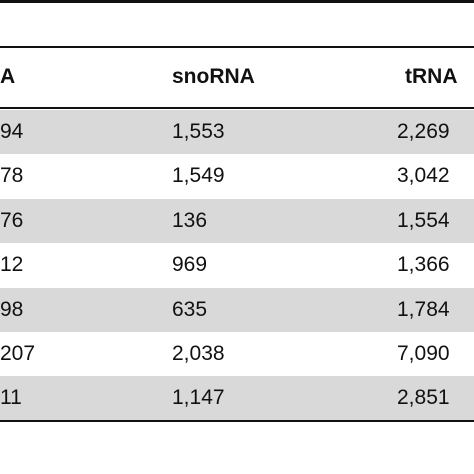  What do you see at coordinates (12, 176) in the screenshot?
I see `table-cell: 78` at bounding box center [12, 176].